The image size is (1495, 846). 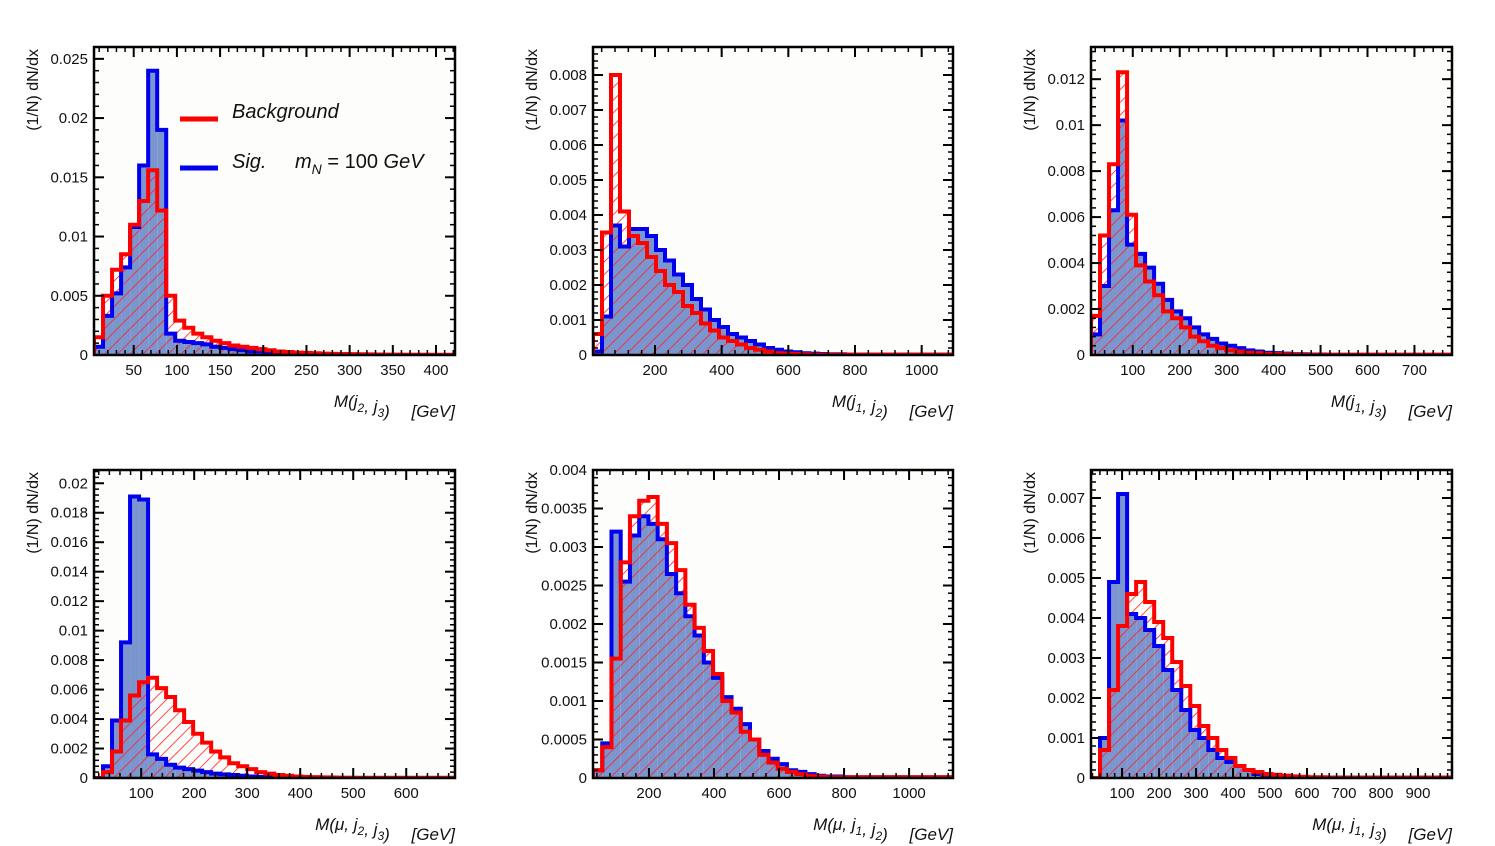 I want to click on y-tick-label: 0.0035, so click(x=564, y=509).